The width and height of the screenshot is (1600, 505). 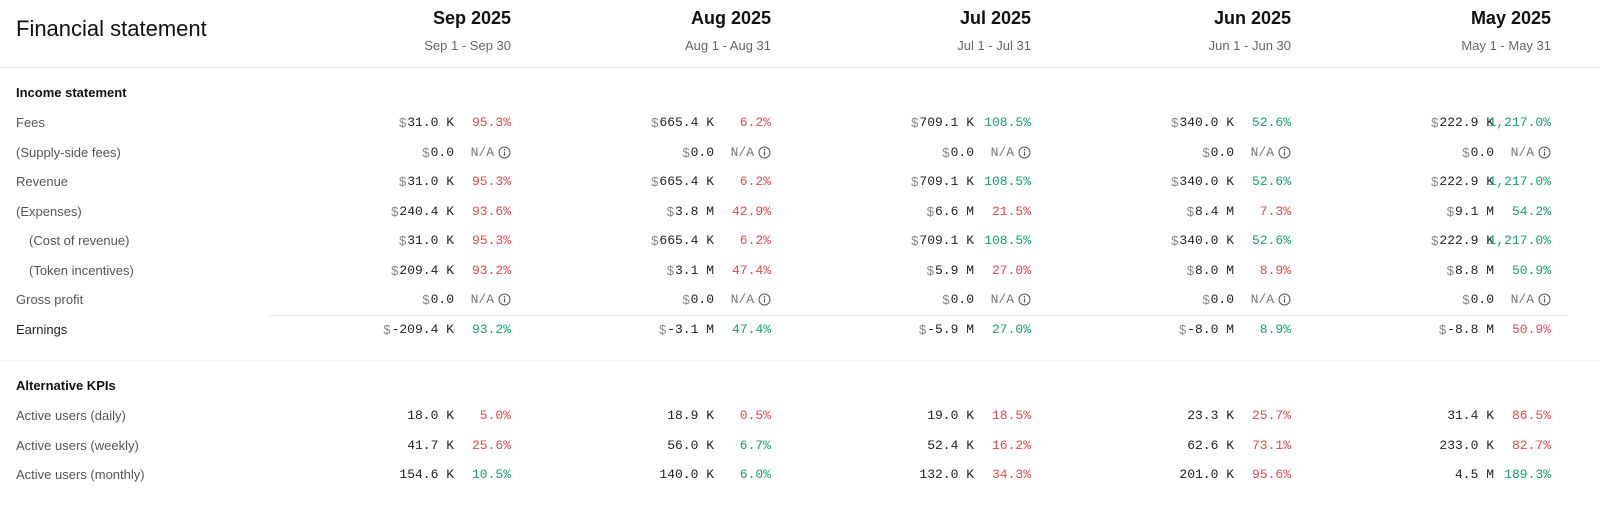 I want to click on amount: -5.9 M, so click(x=950, y=329).